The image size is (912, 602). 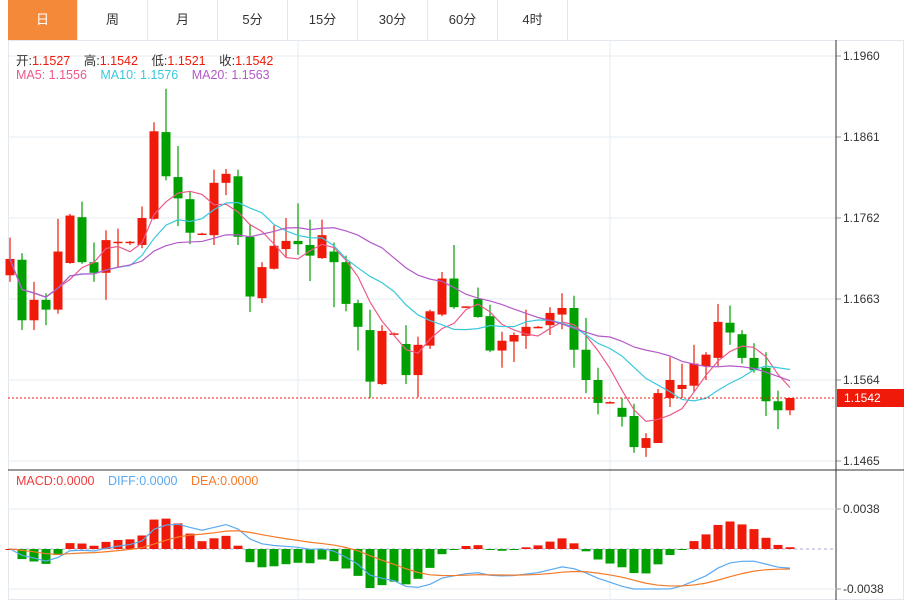 I want to click on diff-line, so click(x=400, y=556).